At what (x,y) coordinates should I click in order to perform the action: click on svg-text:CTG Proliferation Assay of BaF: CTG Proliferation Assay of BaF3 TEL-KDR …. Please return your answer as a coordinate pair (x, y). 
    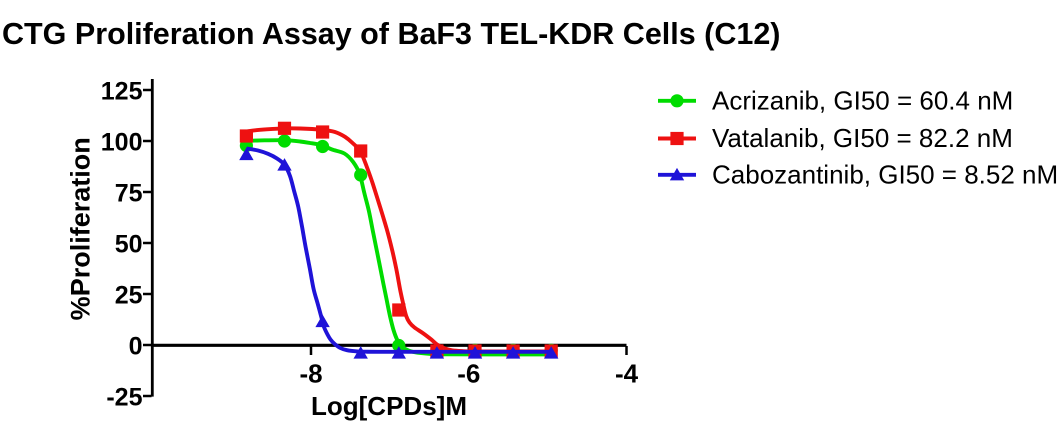
    Looking at the image, I should click on (391, 34).